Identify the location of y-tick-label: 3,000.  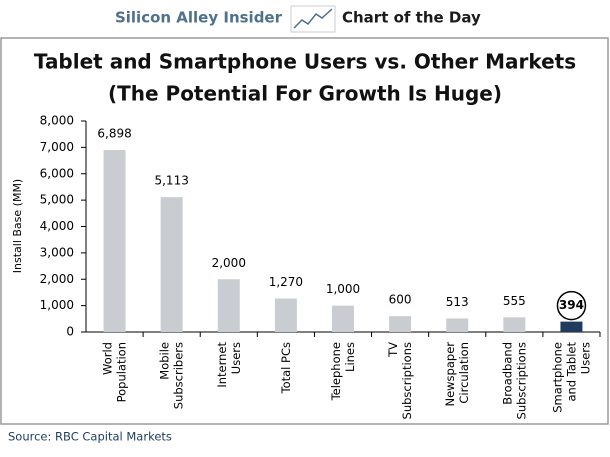
(57, 252).